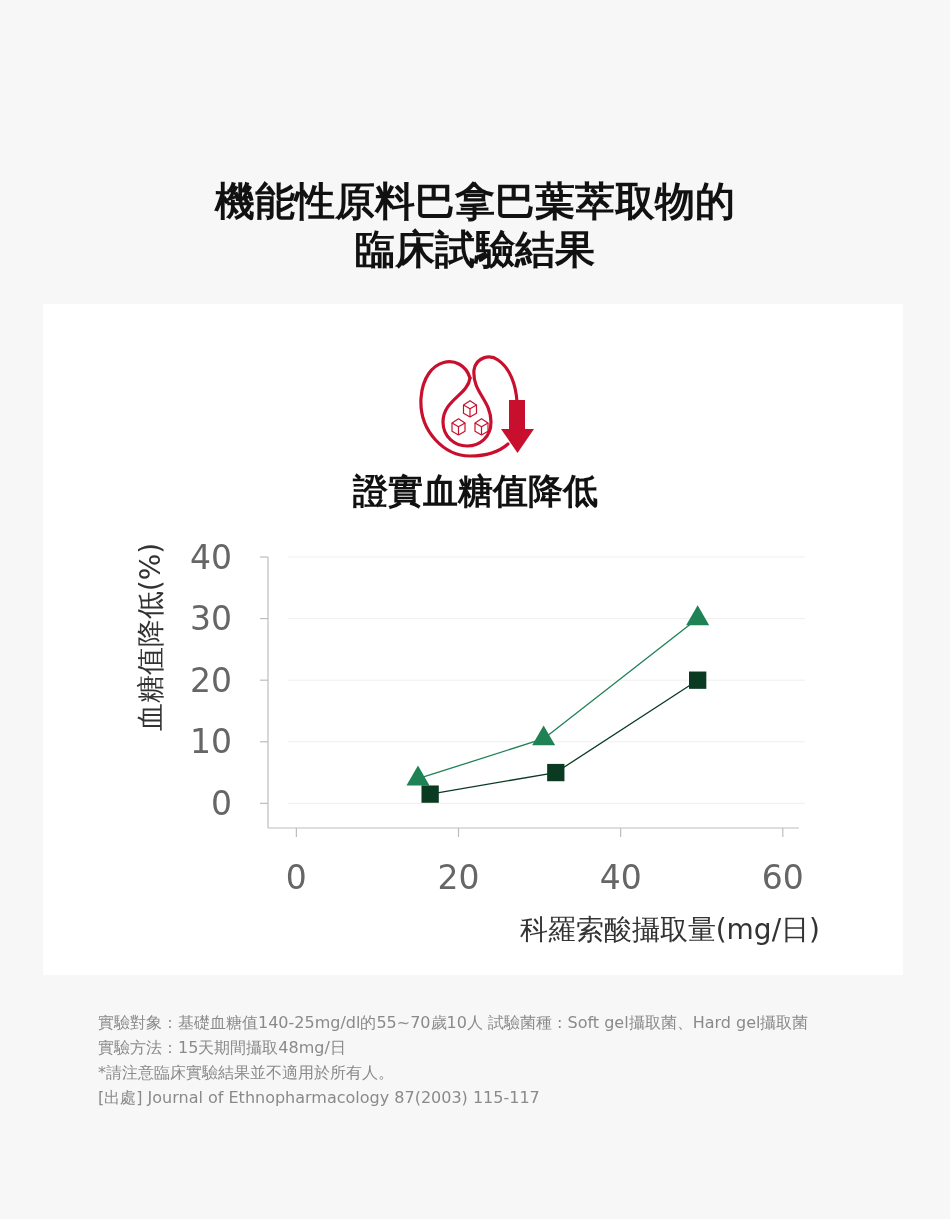 The image size is (950, 1219). I want to click on x-tick-label: 40, so click(620, 877).